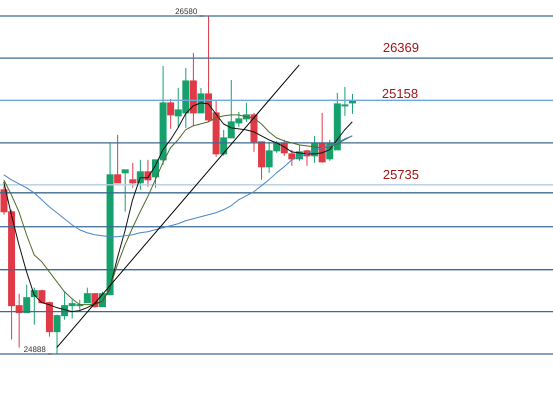 This screenshot has height=406, width=553. Describe the element at coordinates (401, 48) in the screenshot. I see `ref-line-label: 26369` at that location.